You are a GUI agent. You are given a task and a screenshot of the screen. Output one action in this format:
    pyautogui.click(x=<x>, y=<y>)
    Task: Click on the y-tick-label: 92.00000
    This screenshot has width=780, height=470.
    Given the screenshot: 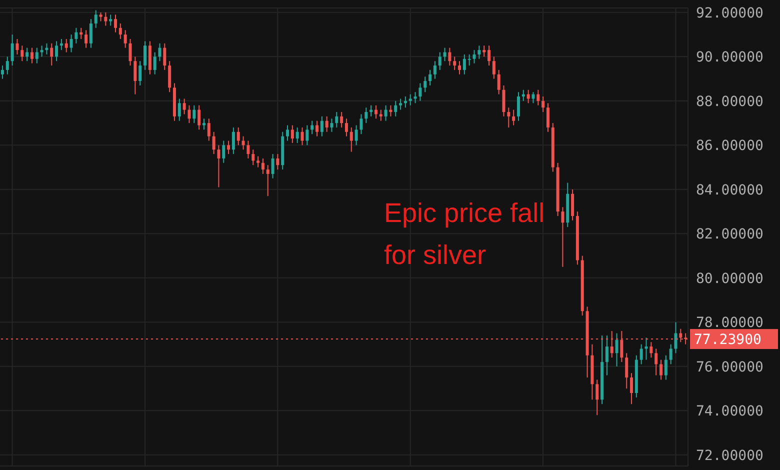 What is the action you would take?
    pyautogui.click(x=730, y=13)
    